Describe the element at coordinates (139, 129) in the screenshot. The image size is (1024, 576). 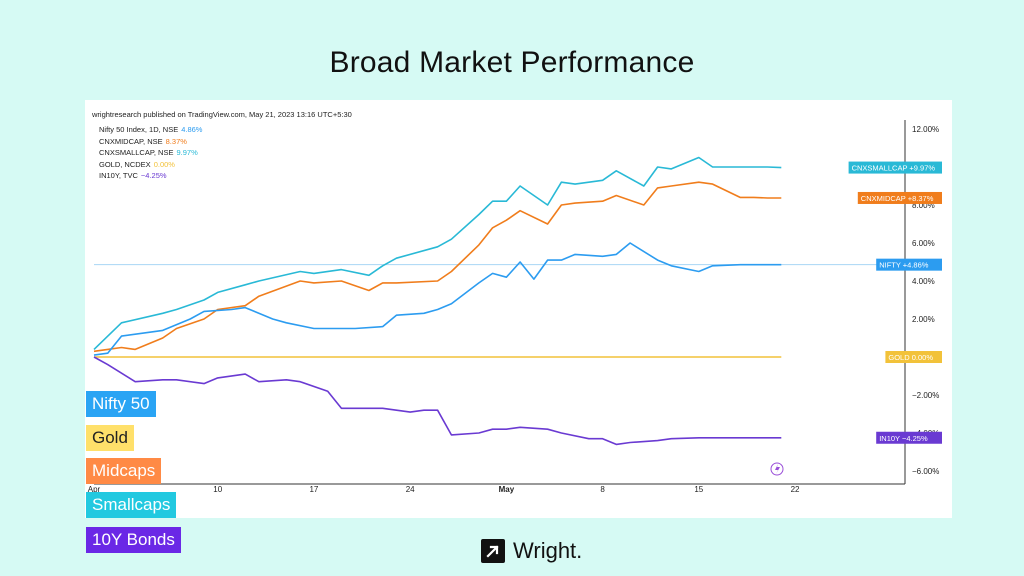
I see `legend-label: Nifty 50 Index, 1D, NSE` at that location.